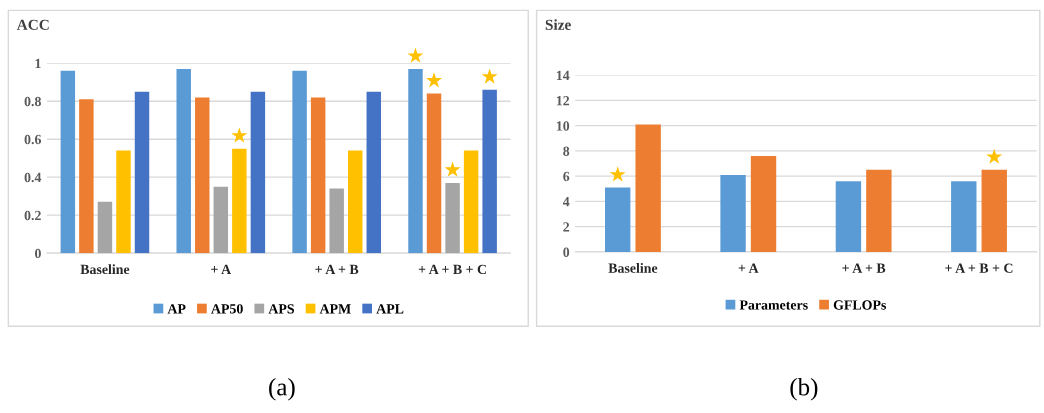 The image size is (1044, 413). Describe the element at coordinates (566, 202) in the screenshot. I see `y-tick-label: 4` at that location.